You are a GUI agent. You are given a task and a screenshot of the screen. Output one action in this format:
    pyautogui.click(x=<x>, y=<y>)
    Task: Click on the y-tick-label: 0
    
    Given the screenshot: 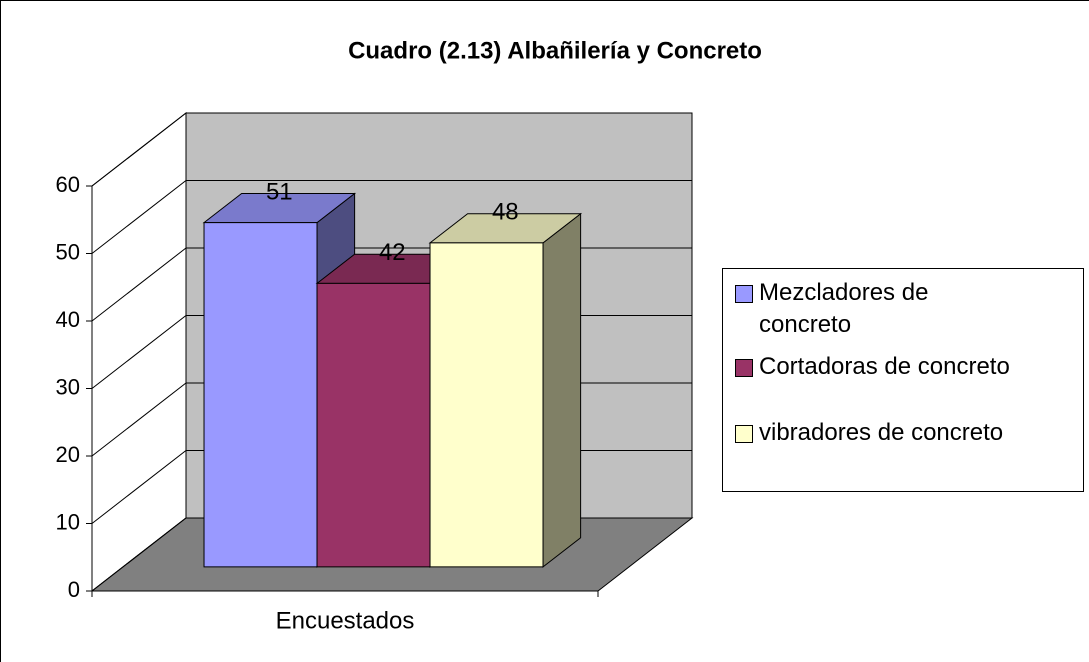 What is the action you would take?
    pyautogui.click(x=74, y=589)
    